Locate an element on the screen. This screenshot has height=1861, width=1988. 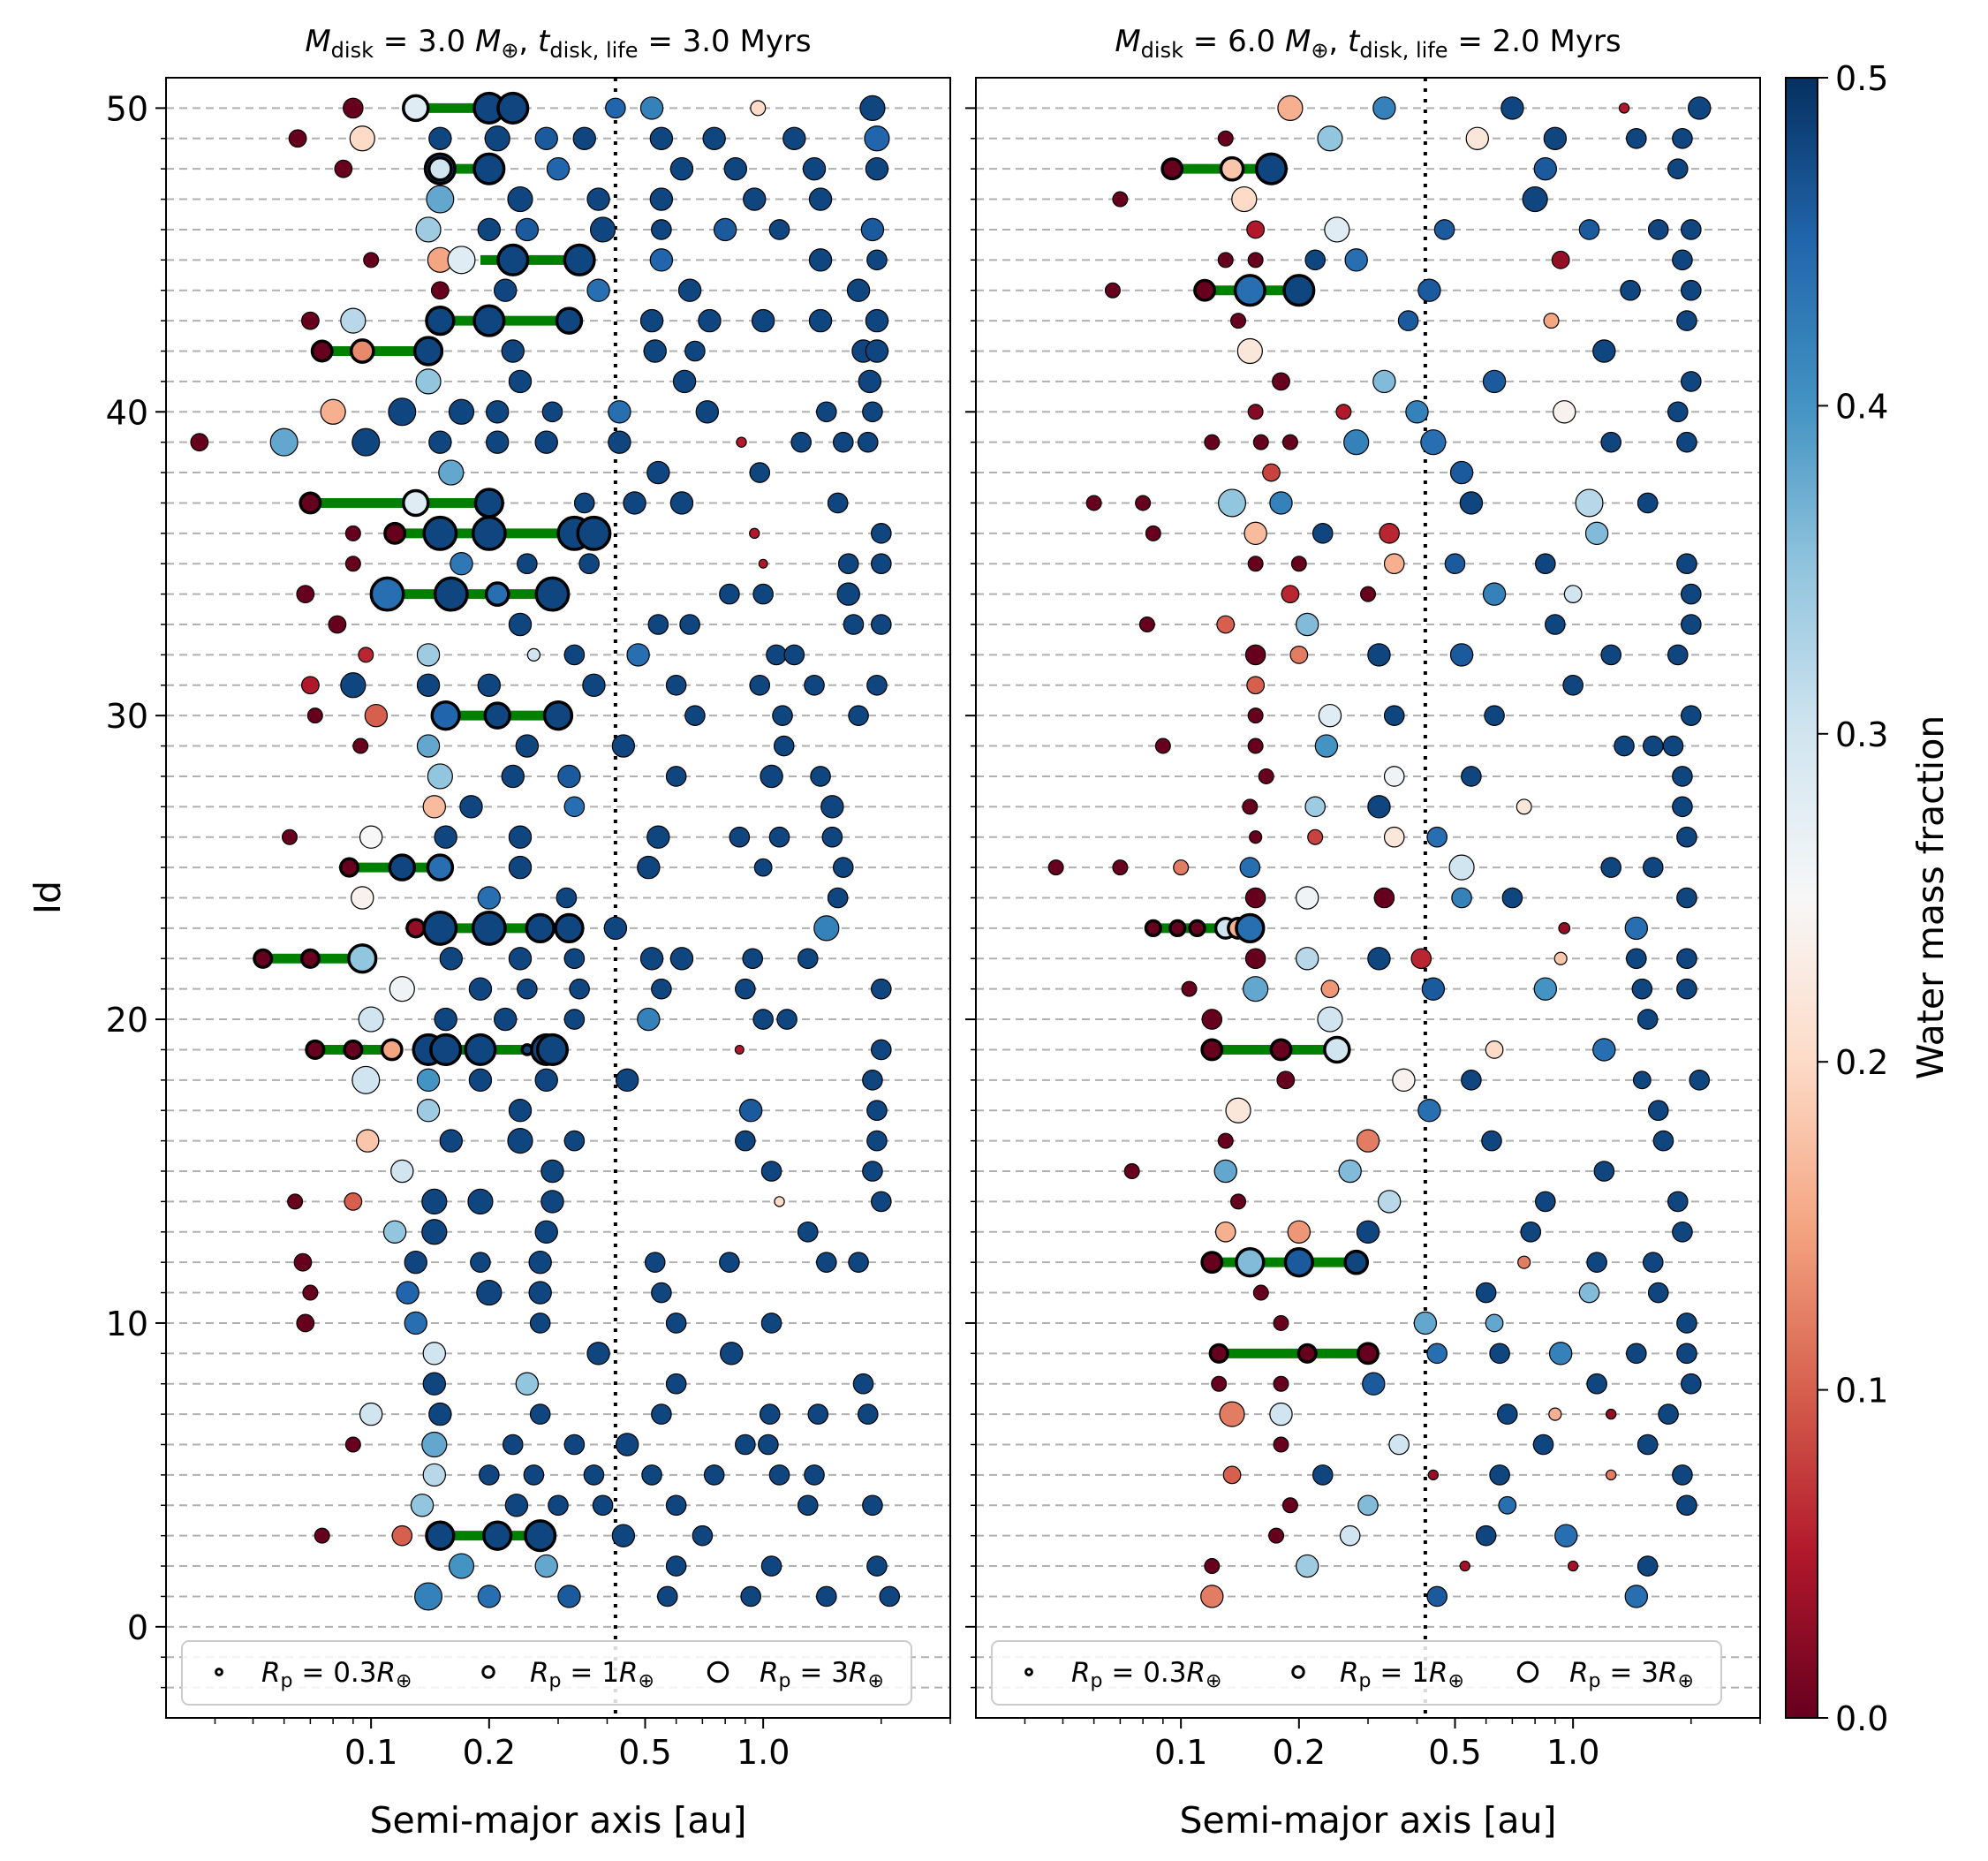
y-tick-label: 10 is located at coordinates (127, 1324).